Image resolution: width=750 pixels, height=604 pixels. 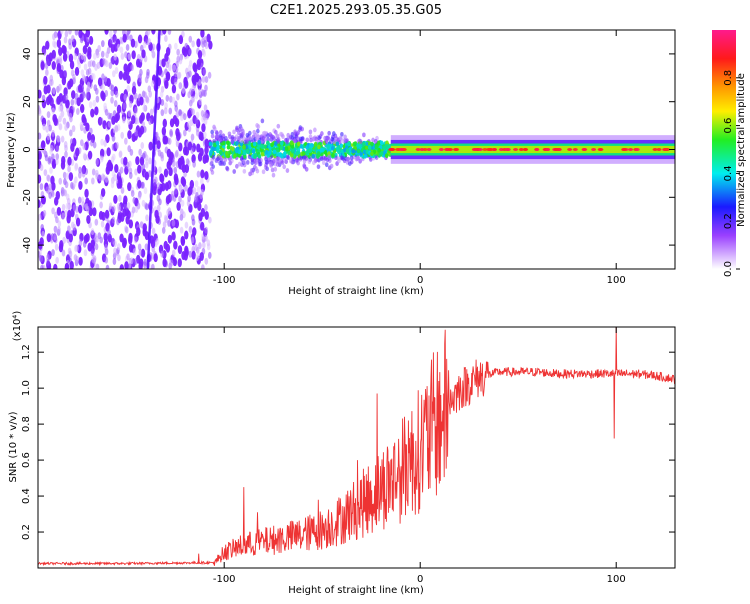 What do you see at coordinates (728, 173) in the screenshot?
I see `colorbar-tick-label: 0.4` at bounding box center [728, 173].